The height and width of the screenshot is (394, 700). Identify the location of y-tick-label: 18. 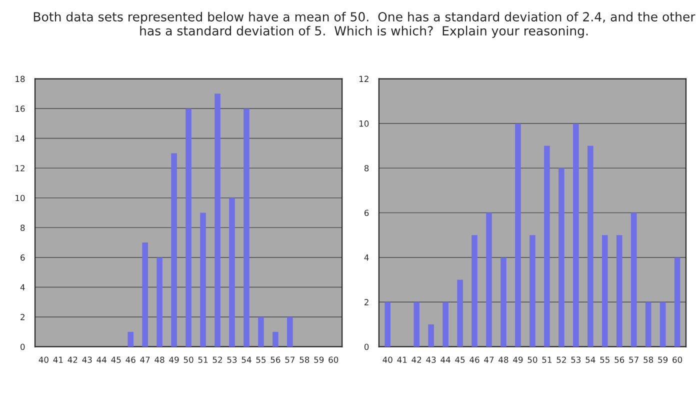
(20, 79).